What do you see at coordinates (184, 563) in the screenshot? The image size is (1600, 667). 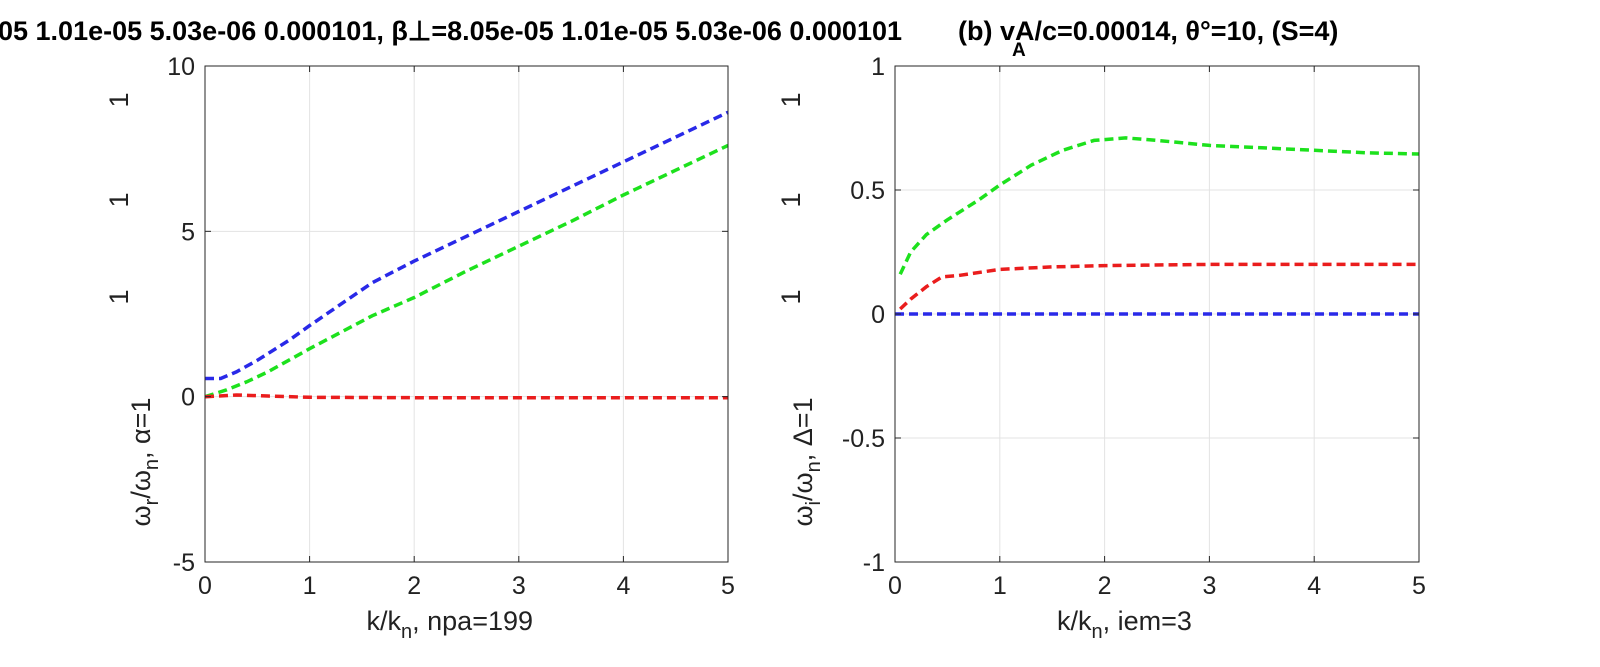 I see `y-tick-label: -5` at bounding box center [184, 563].